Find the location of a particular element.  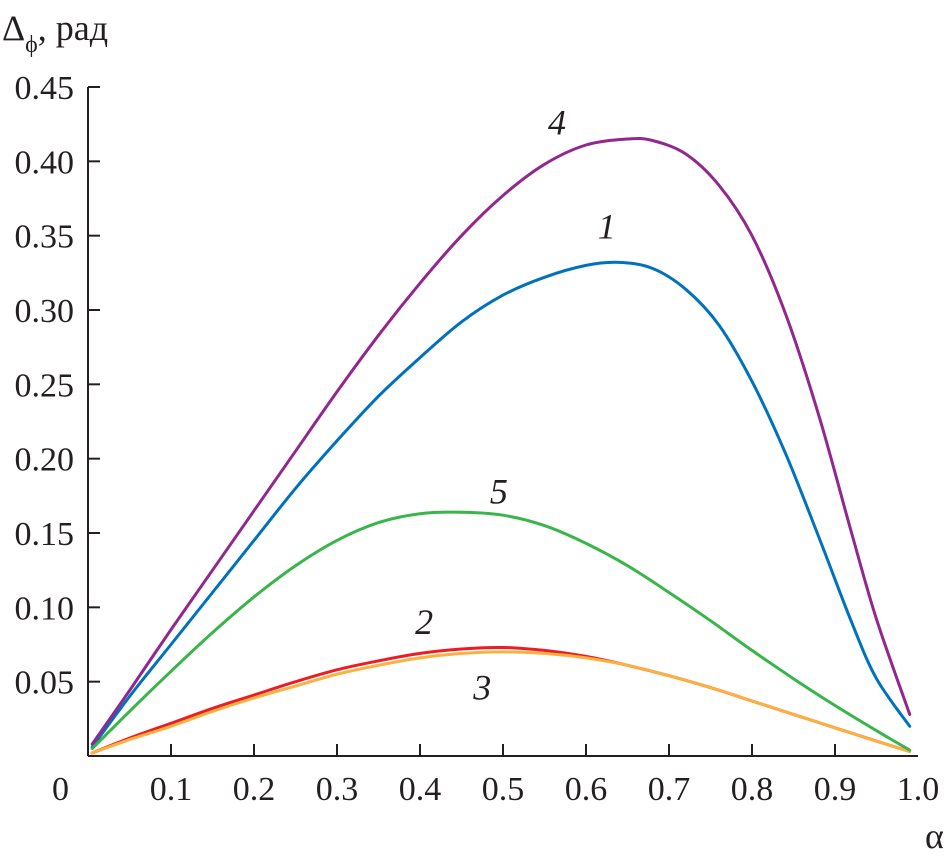

y-tick-label: 0.10 is located at coordinates (45, 608).